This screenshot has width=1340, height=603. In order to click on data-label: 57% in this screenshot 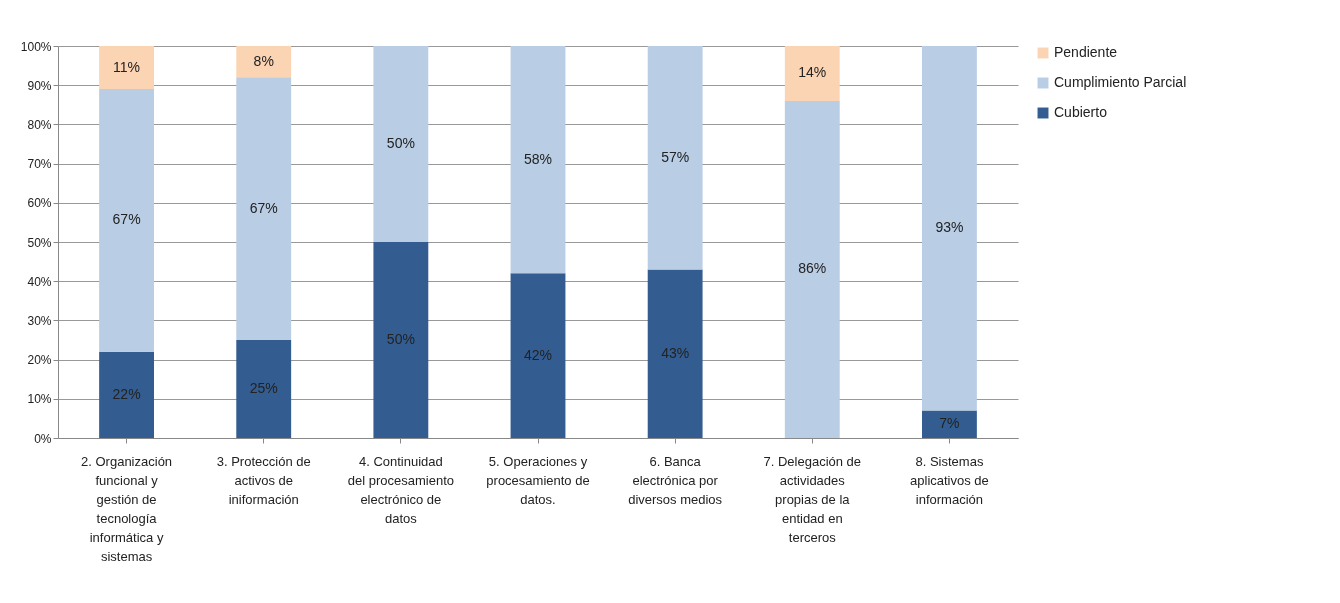, I will do `click(675, 156)`.